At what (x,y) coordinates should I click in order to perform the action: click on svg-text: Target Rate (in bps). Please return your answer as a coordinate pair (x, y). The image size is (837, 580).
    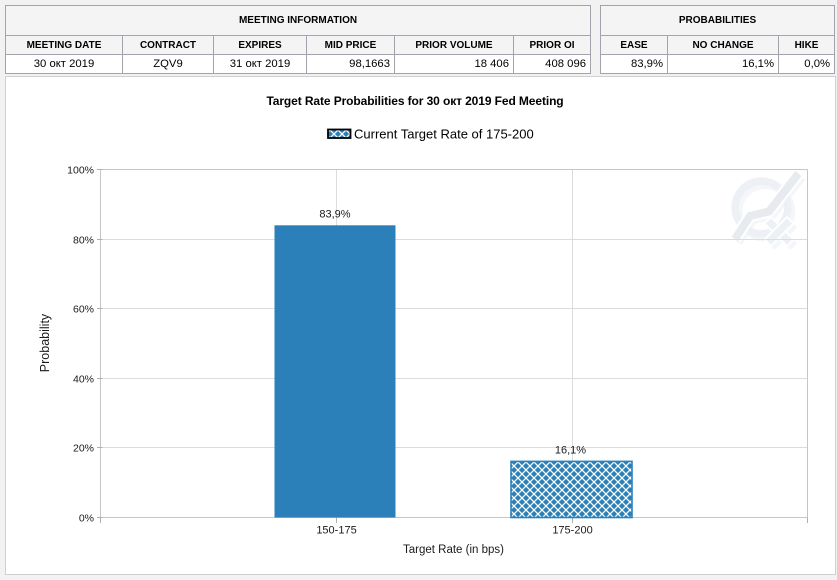
    Looking at the image, I should click on (453, 550).